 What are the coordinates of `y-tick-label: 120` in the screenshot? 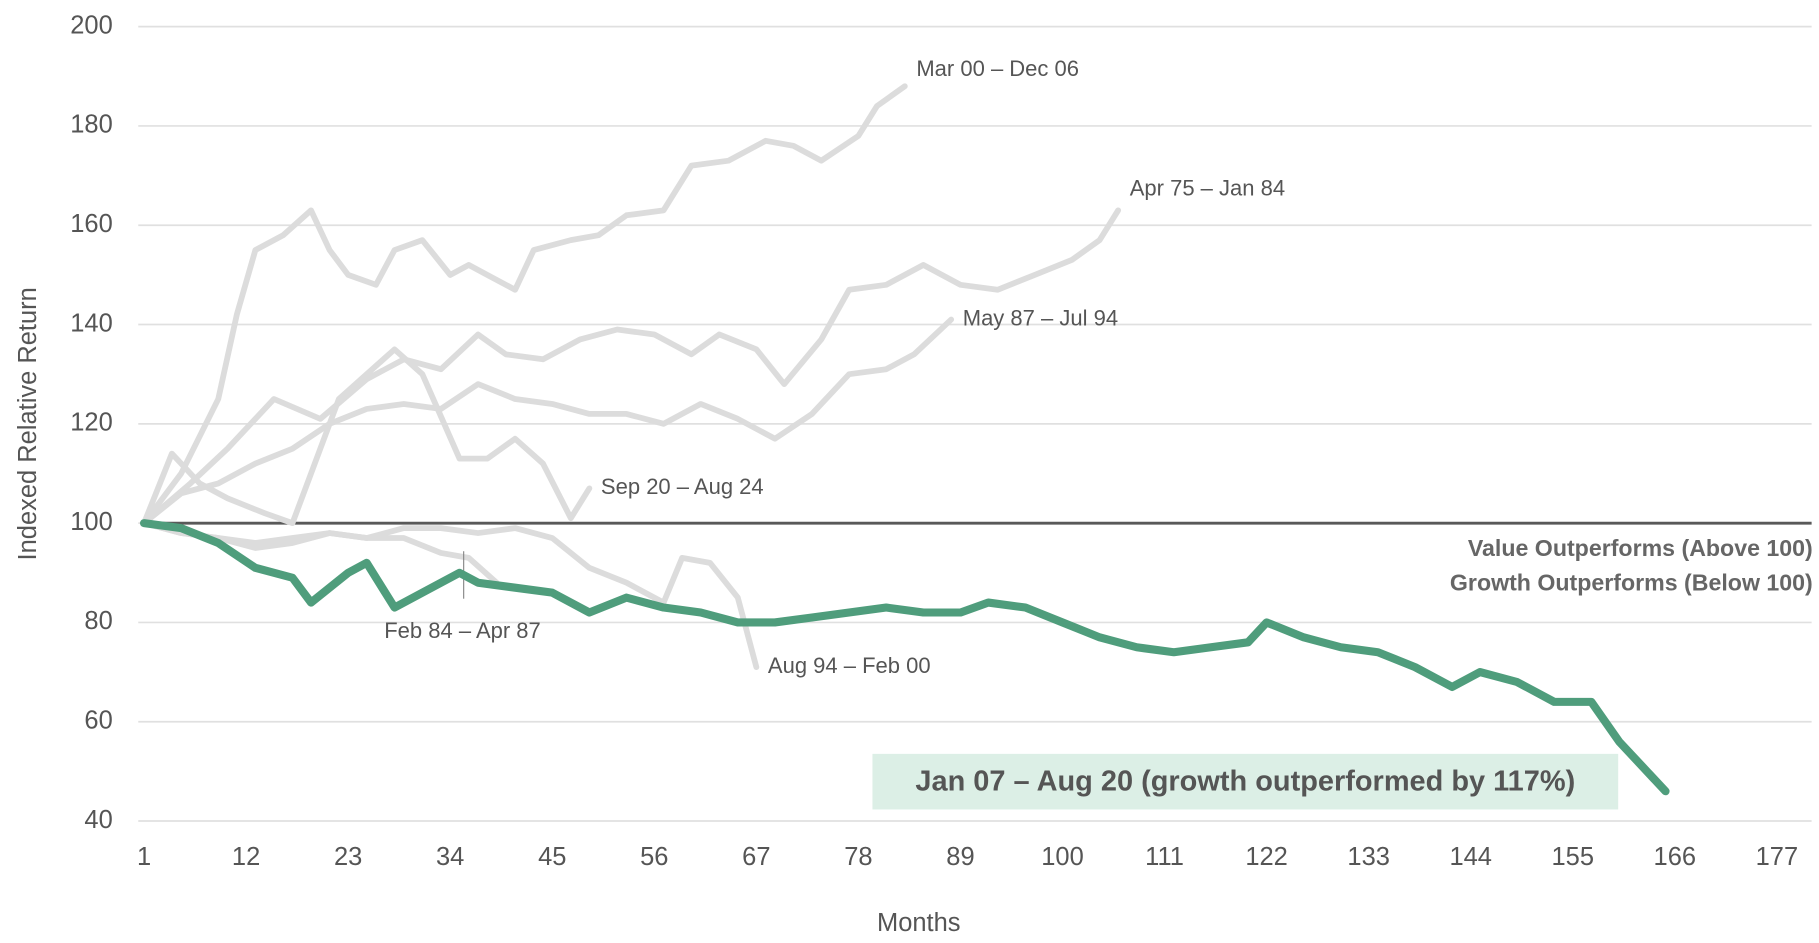 It's located at (91, 423).